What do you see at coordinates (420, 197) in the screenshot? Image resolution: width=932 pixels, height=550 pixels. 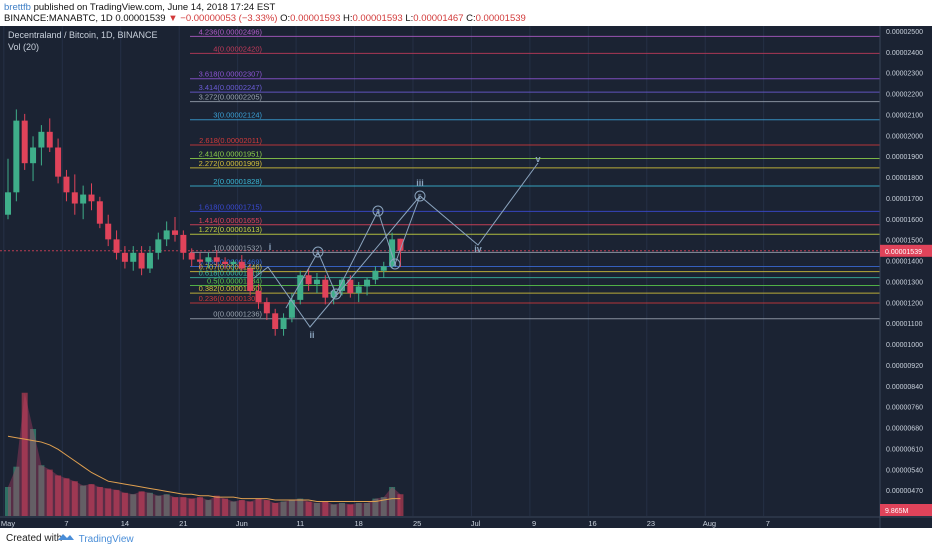 I see `subwave-label: 5` at bounding box center [420, 197].